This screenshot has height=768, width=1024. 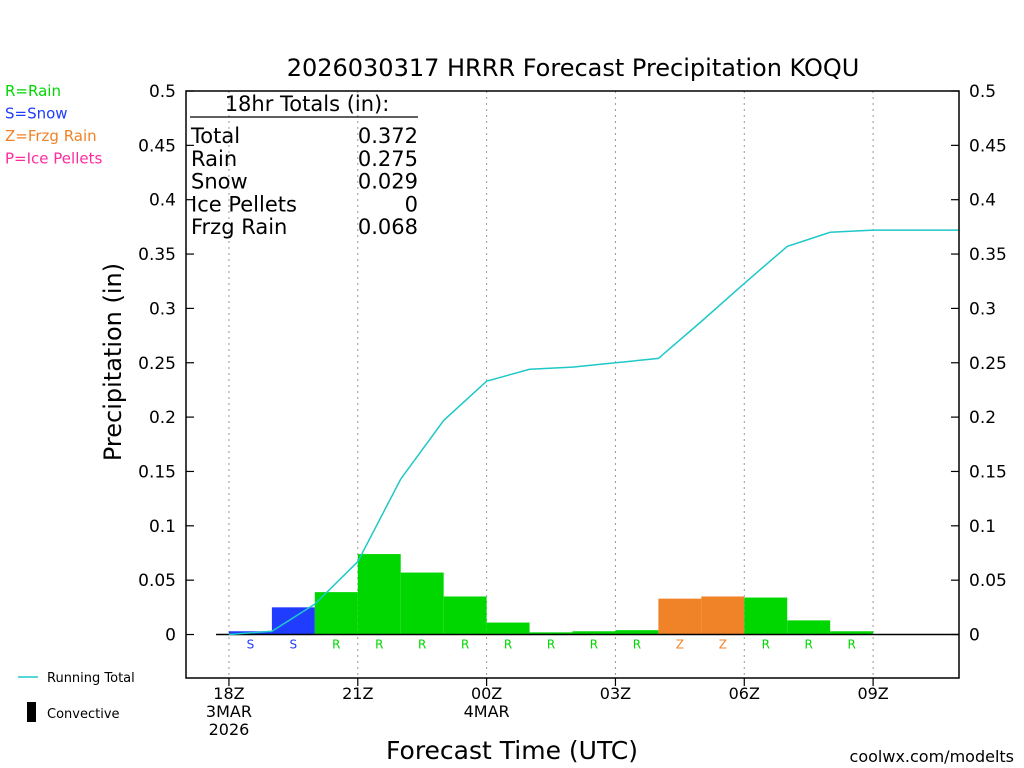 What do you see at coordinates (982, 201) in the screenshot?
I see `y-tick-label-right: 0.4` at bounding box center [982, 201].